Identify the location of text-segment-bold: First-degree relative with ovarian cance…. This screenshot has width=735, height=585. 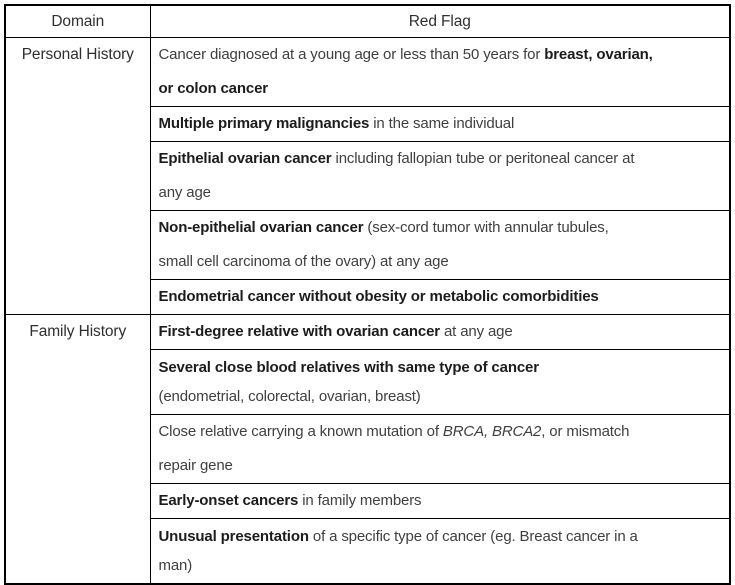
(299, 331).